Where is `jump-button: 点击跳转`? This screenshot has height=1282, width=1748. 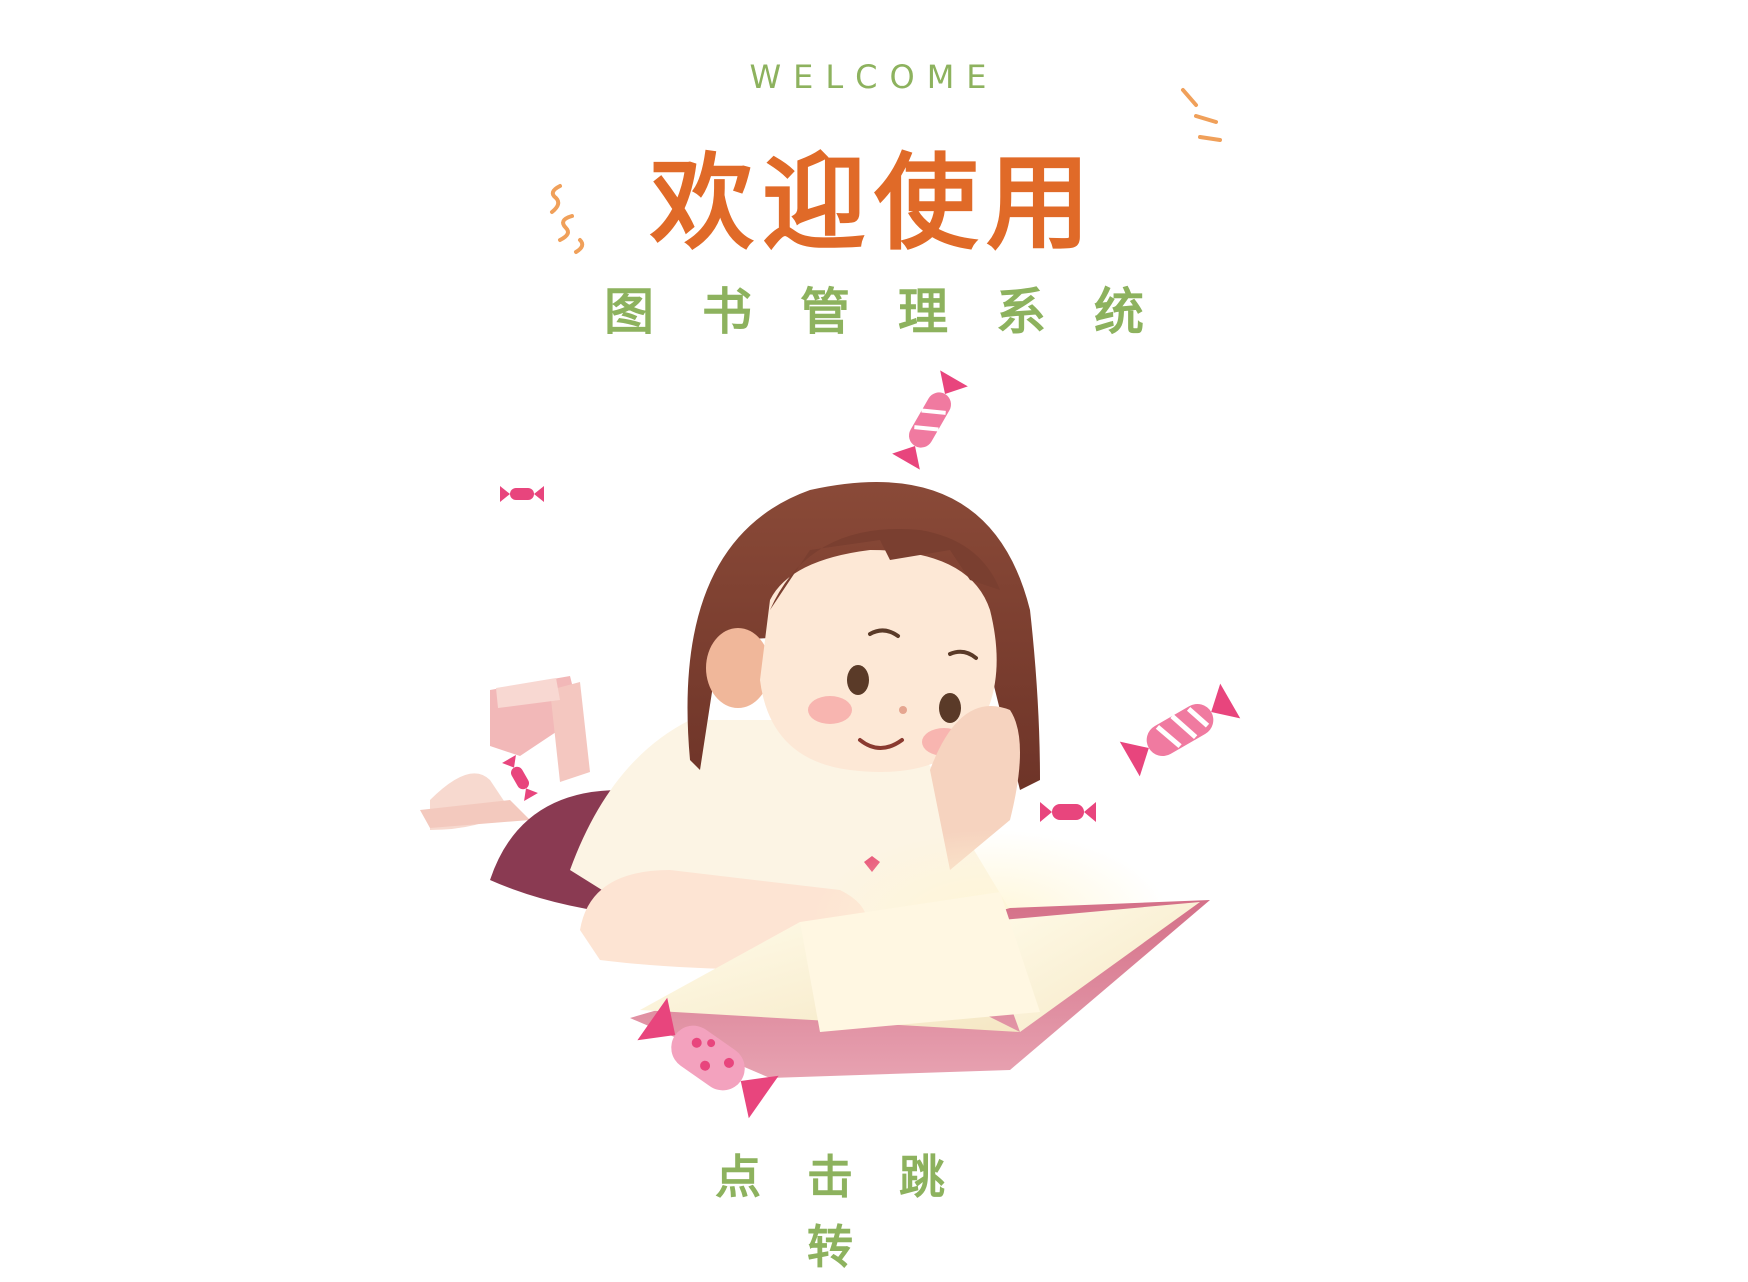
jump-button: 点击跳转 is located at coordinates (853, 1212).